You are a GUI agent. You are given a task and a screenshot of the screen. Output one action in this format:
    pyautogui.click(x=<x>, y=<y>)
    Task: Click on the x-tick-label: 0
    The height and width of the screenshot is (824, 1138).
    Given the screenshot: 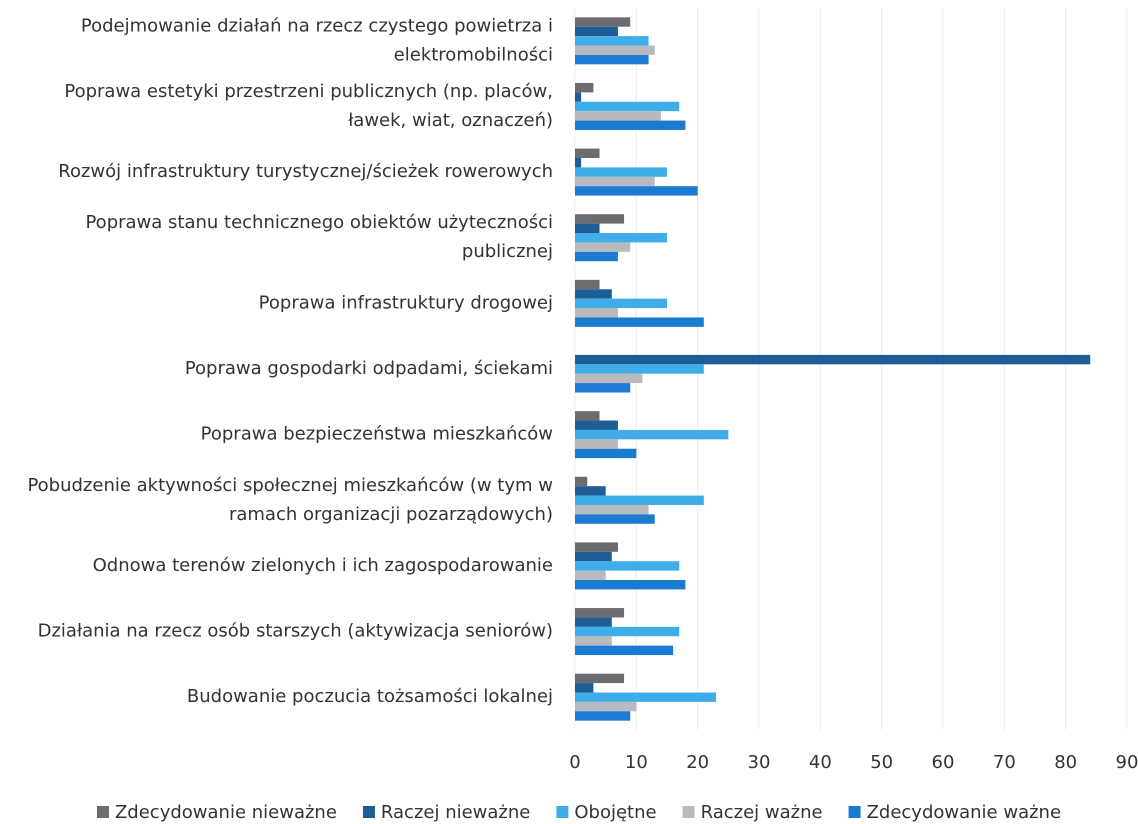 What is the action you would take?
    pyautogui.click(x=574, y=762)
    